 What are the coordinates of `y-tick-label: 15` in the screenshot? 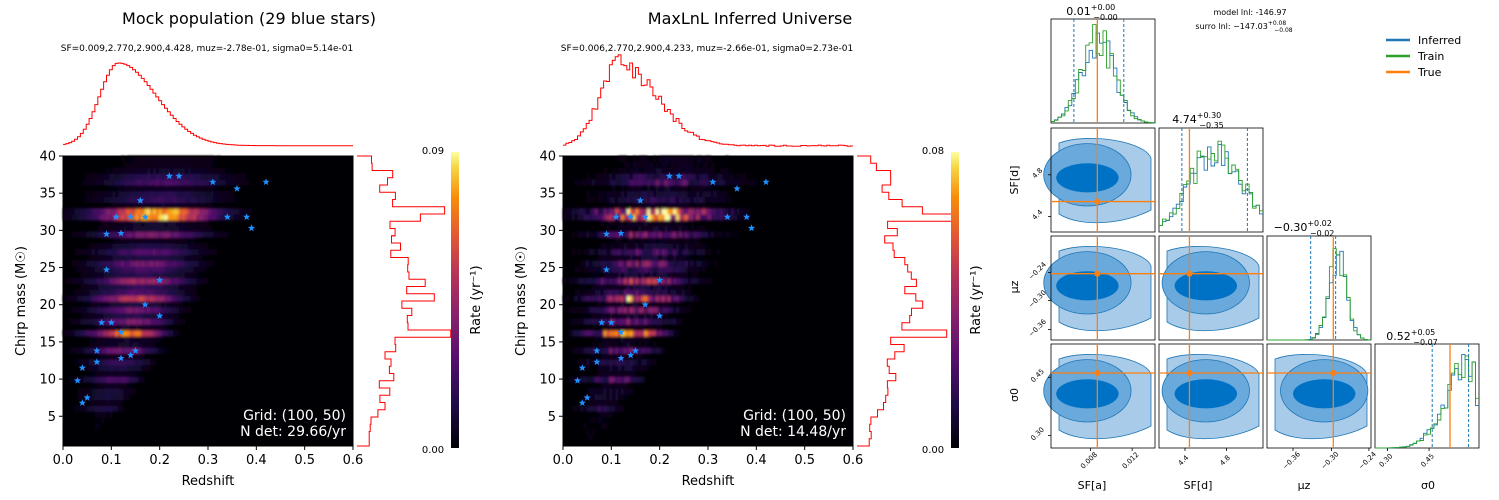 It's located at (547, 342).